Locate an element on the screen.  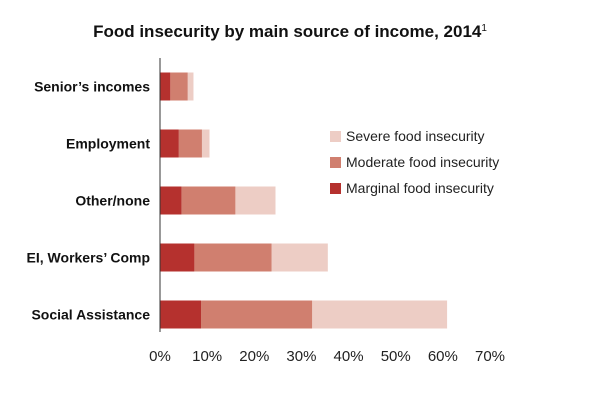
bar-social-assistance-marginal-food-insecurity is located at coordinates (181, 314).